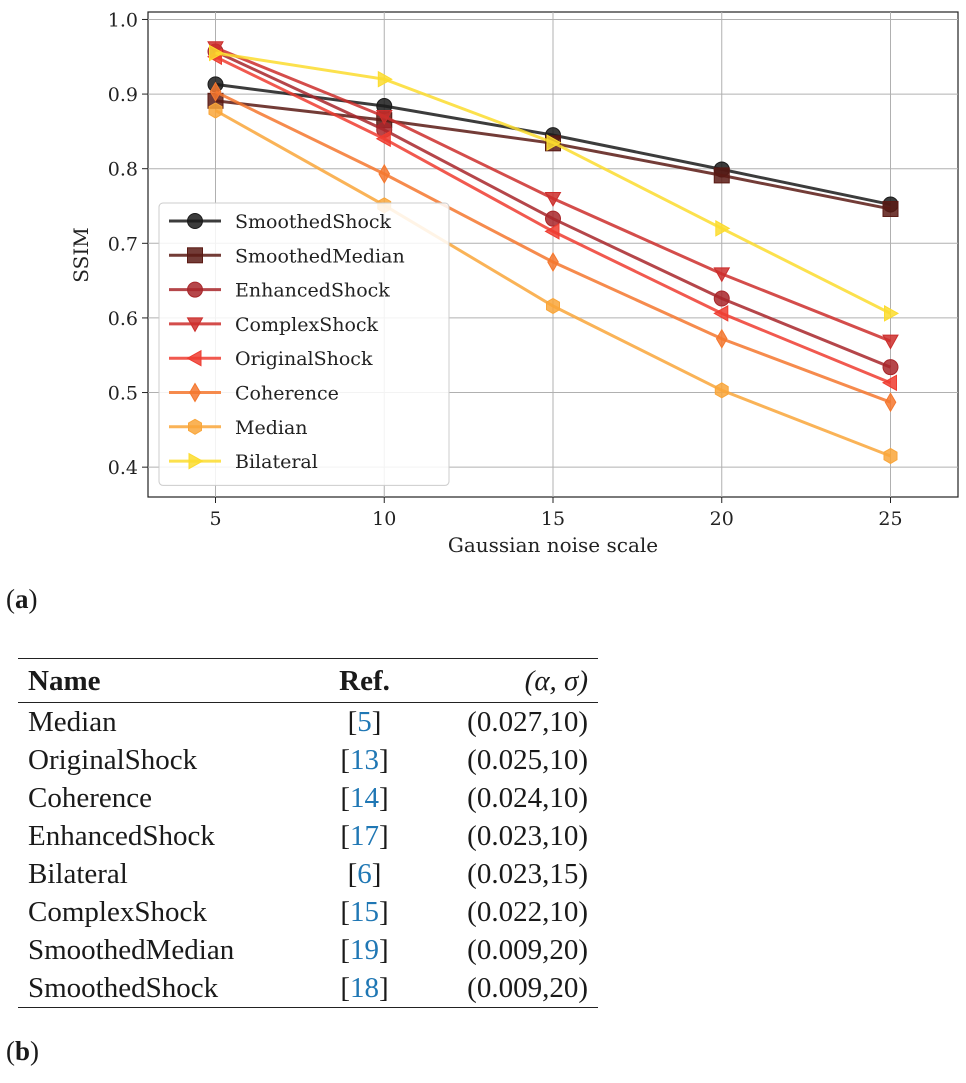 Image resolution: width=966 pixels, height=1083 pixels. What do you see at coordinates (308, 912) in the screenshot?
I see `table-row: ComplexShock [15] (0.022,10)` at bounding box center [308, 912].